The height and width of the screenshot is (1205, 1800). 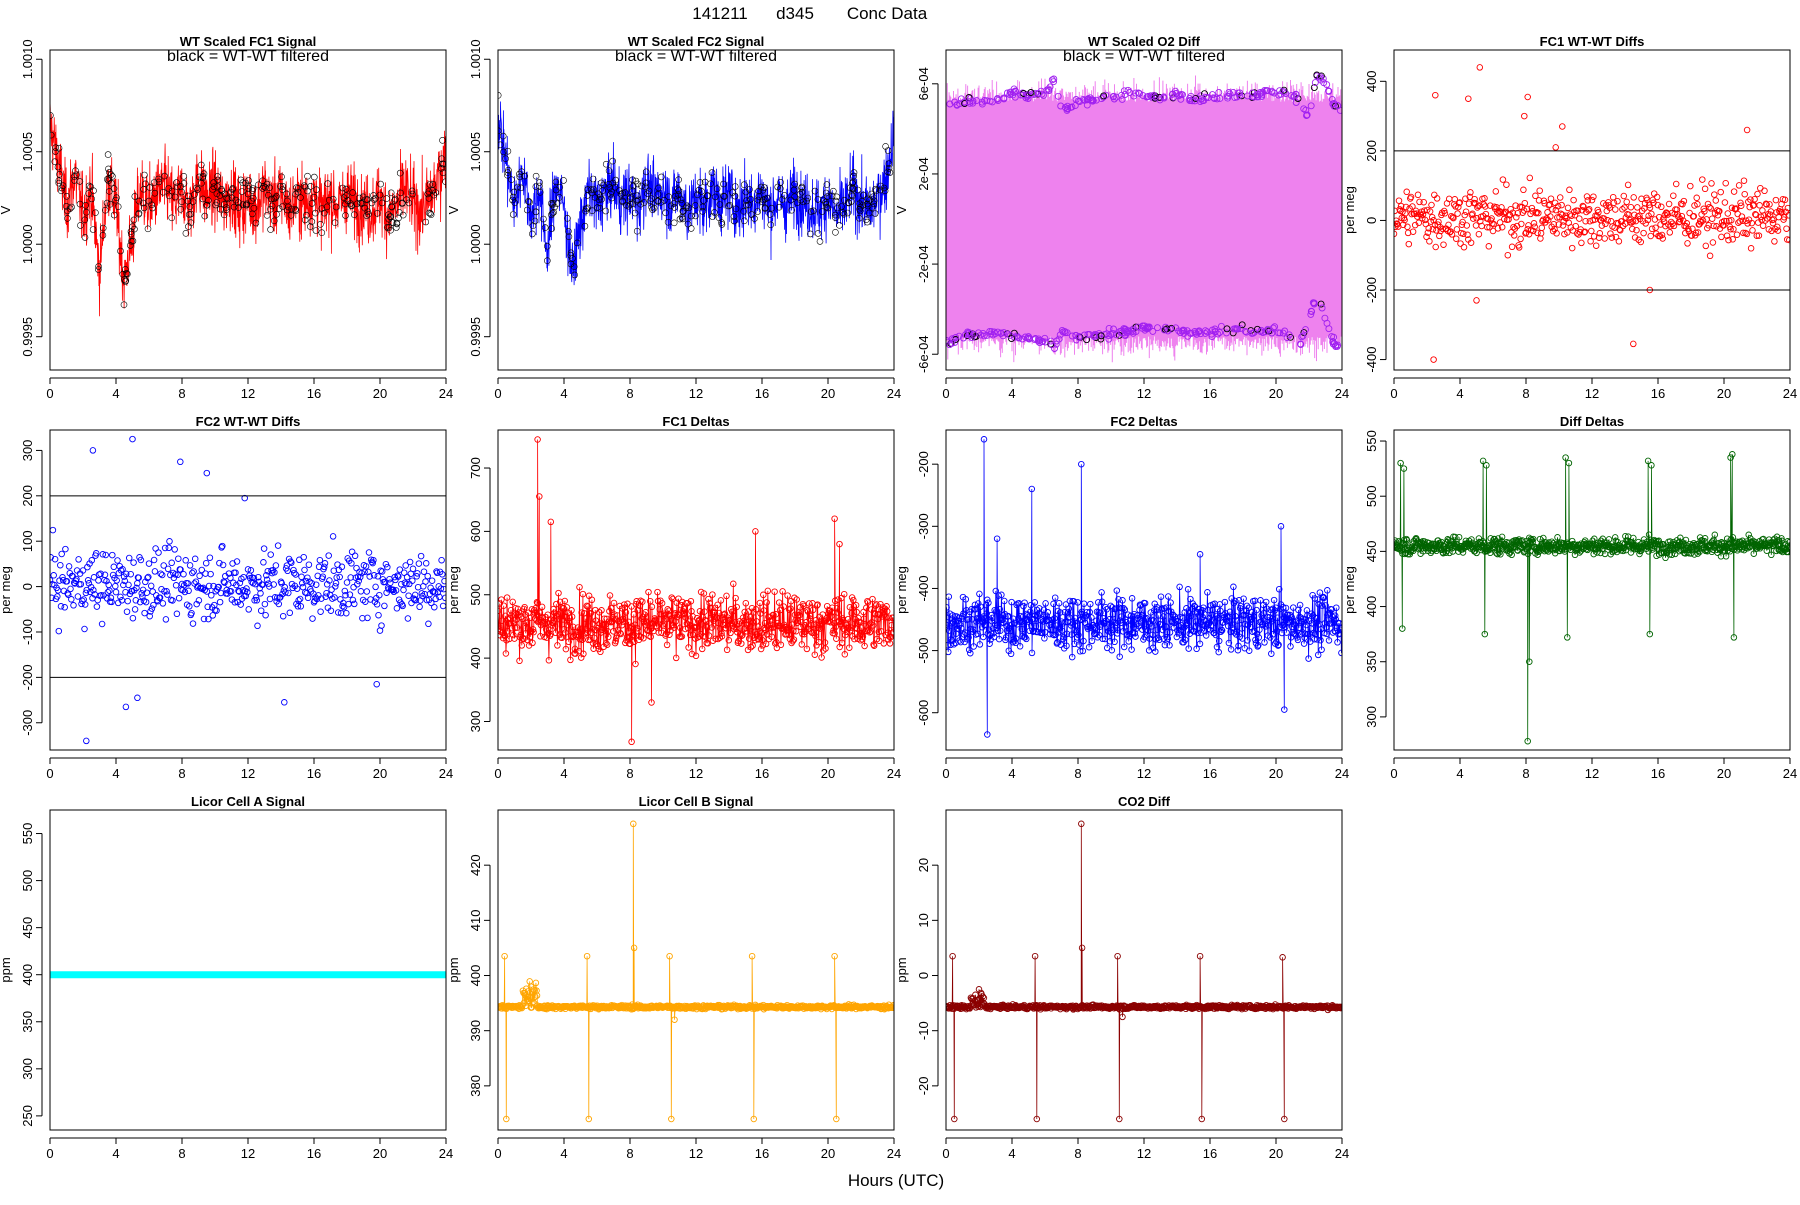 I want to click on y-tick-label: 300, so click(x=27, y=1069).